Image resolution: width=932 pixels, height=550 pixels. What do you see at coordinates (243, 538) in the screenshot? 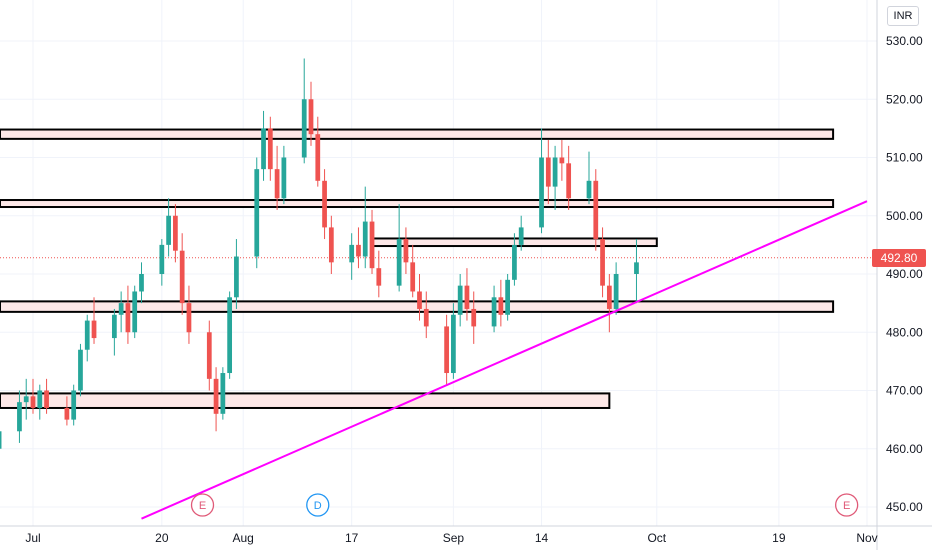
I see `time-tick-label: Aug` at bounding box center [243, 538].